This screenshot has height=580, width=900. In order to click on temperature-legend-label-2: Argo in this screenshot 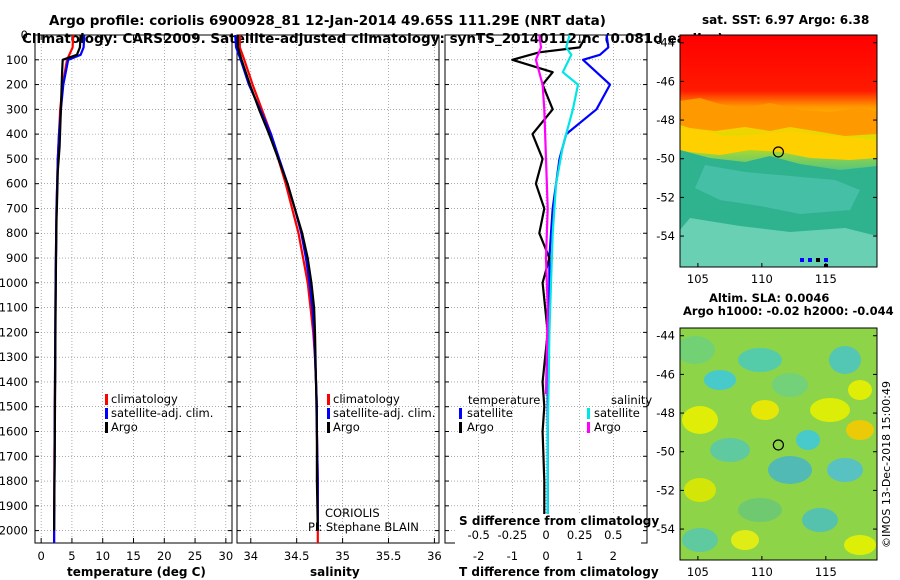, I will do `click(124, 427)`.